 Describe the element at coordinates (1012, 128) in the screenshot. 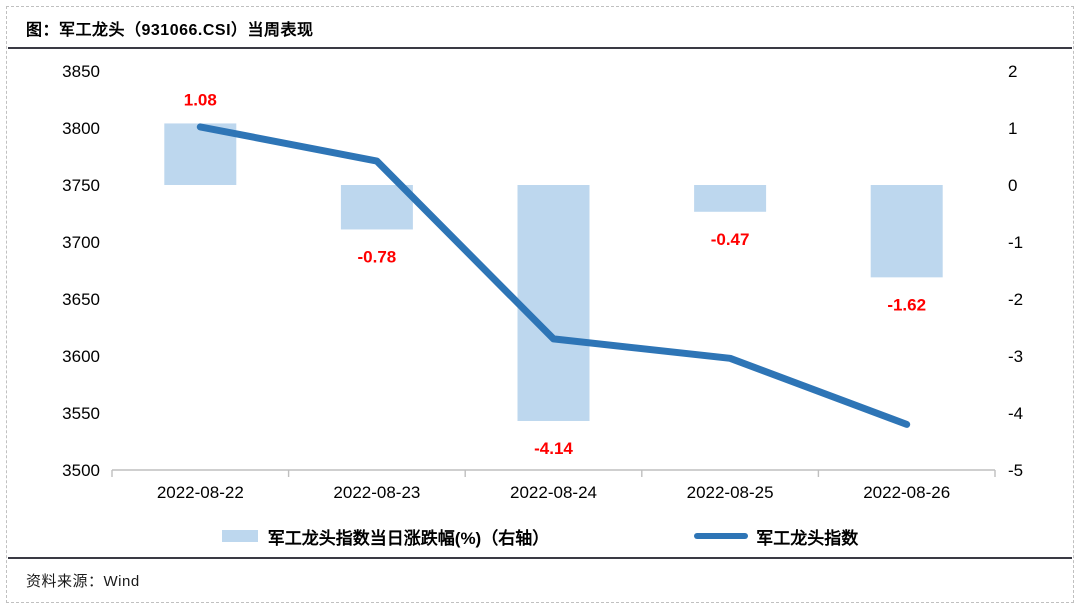

I see `right-axis-tick-label: 1` at that location.